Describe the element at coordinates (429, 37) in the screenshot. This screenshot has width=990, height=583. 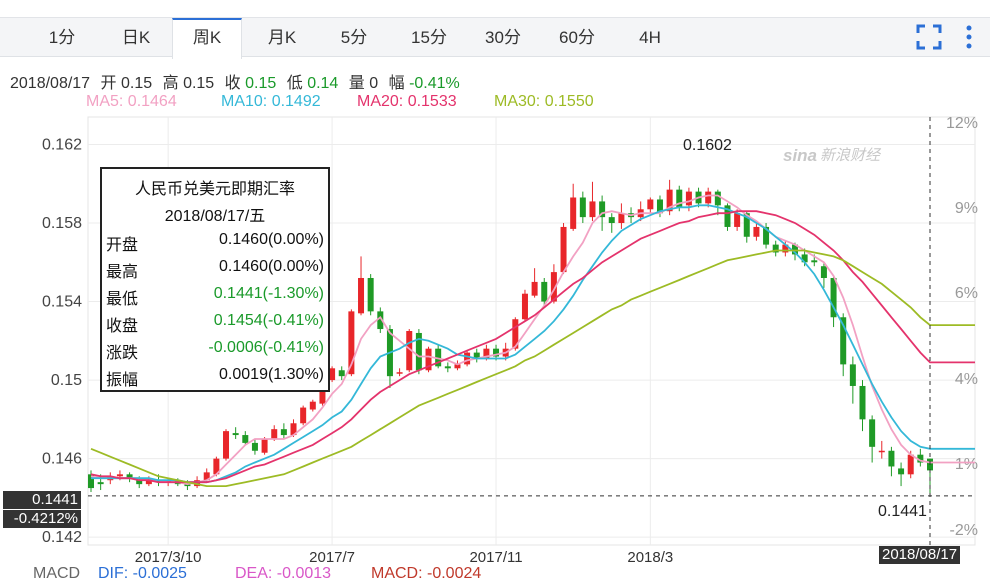
I see `tab-15min: 15分` at that location.